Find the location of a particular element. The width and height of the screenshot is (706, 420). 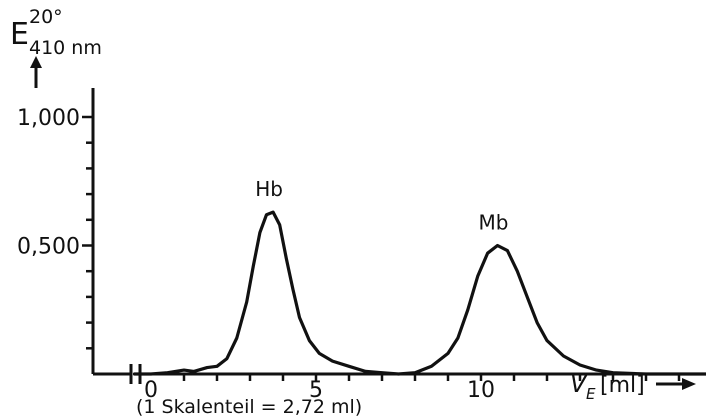

y-axis-arrow is located at coordinates (36, 72).